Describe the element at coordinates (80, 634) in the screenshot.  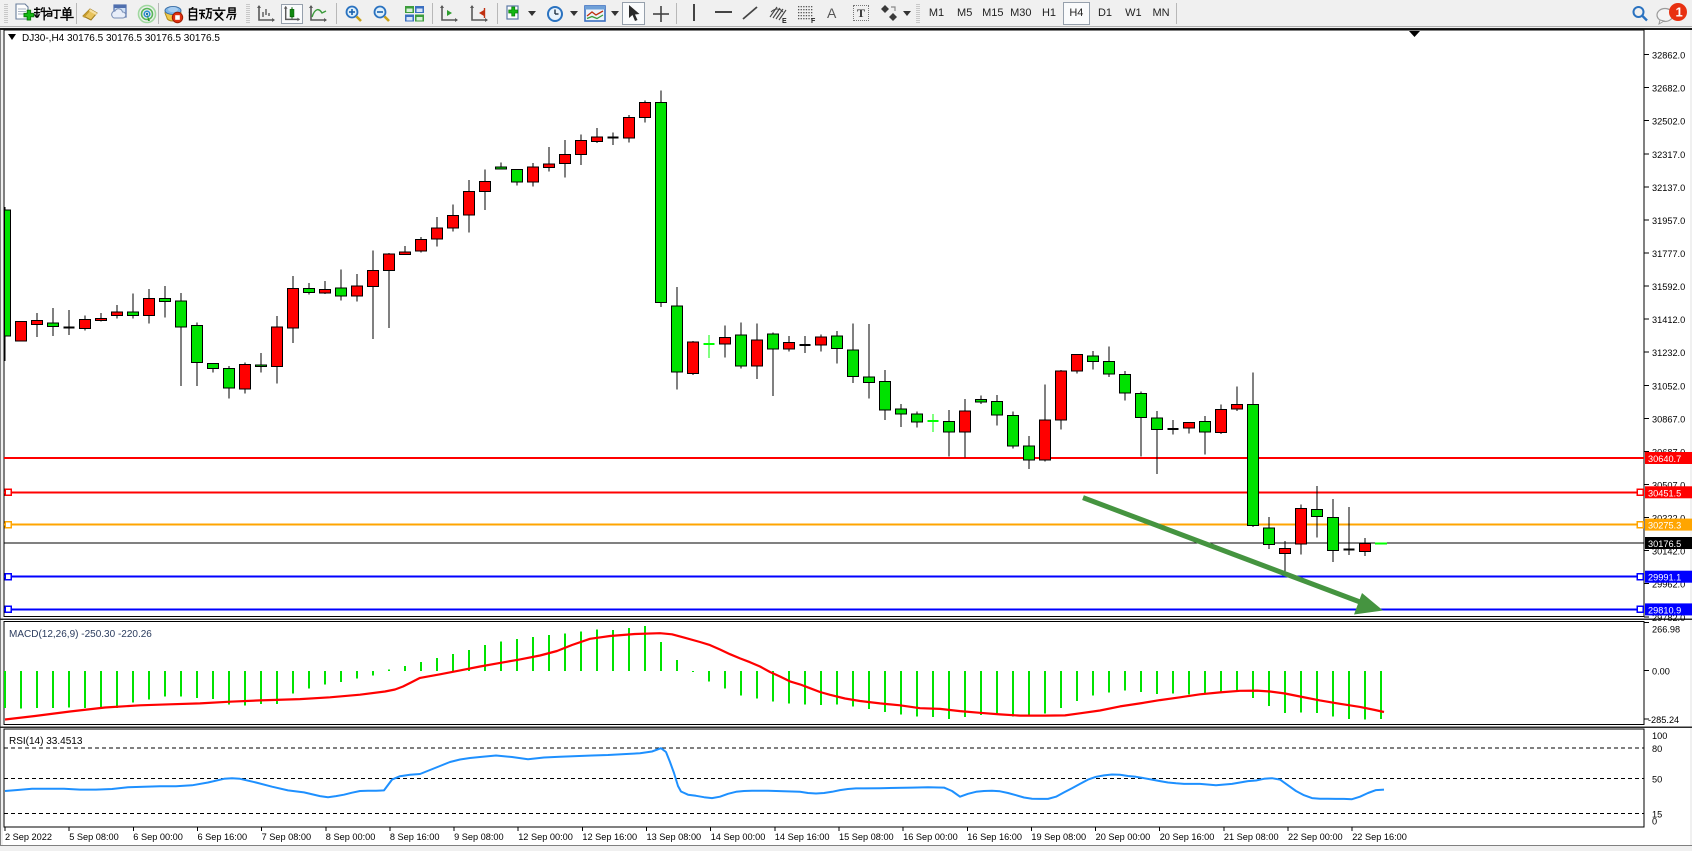
I see `svg-text: MACD(12,26,9) -250.30 -220.26` at that location.